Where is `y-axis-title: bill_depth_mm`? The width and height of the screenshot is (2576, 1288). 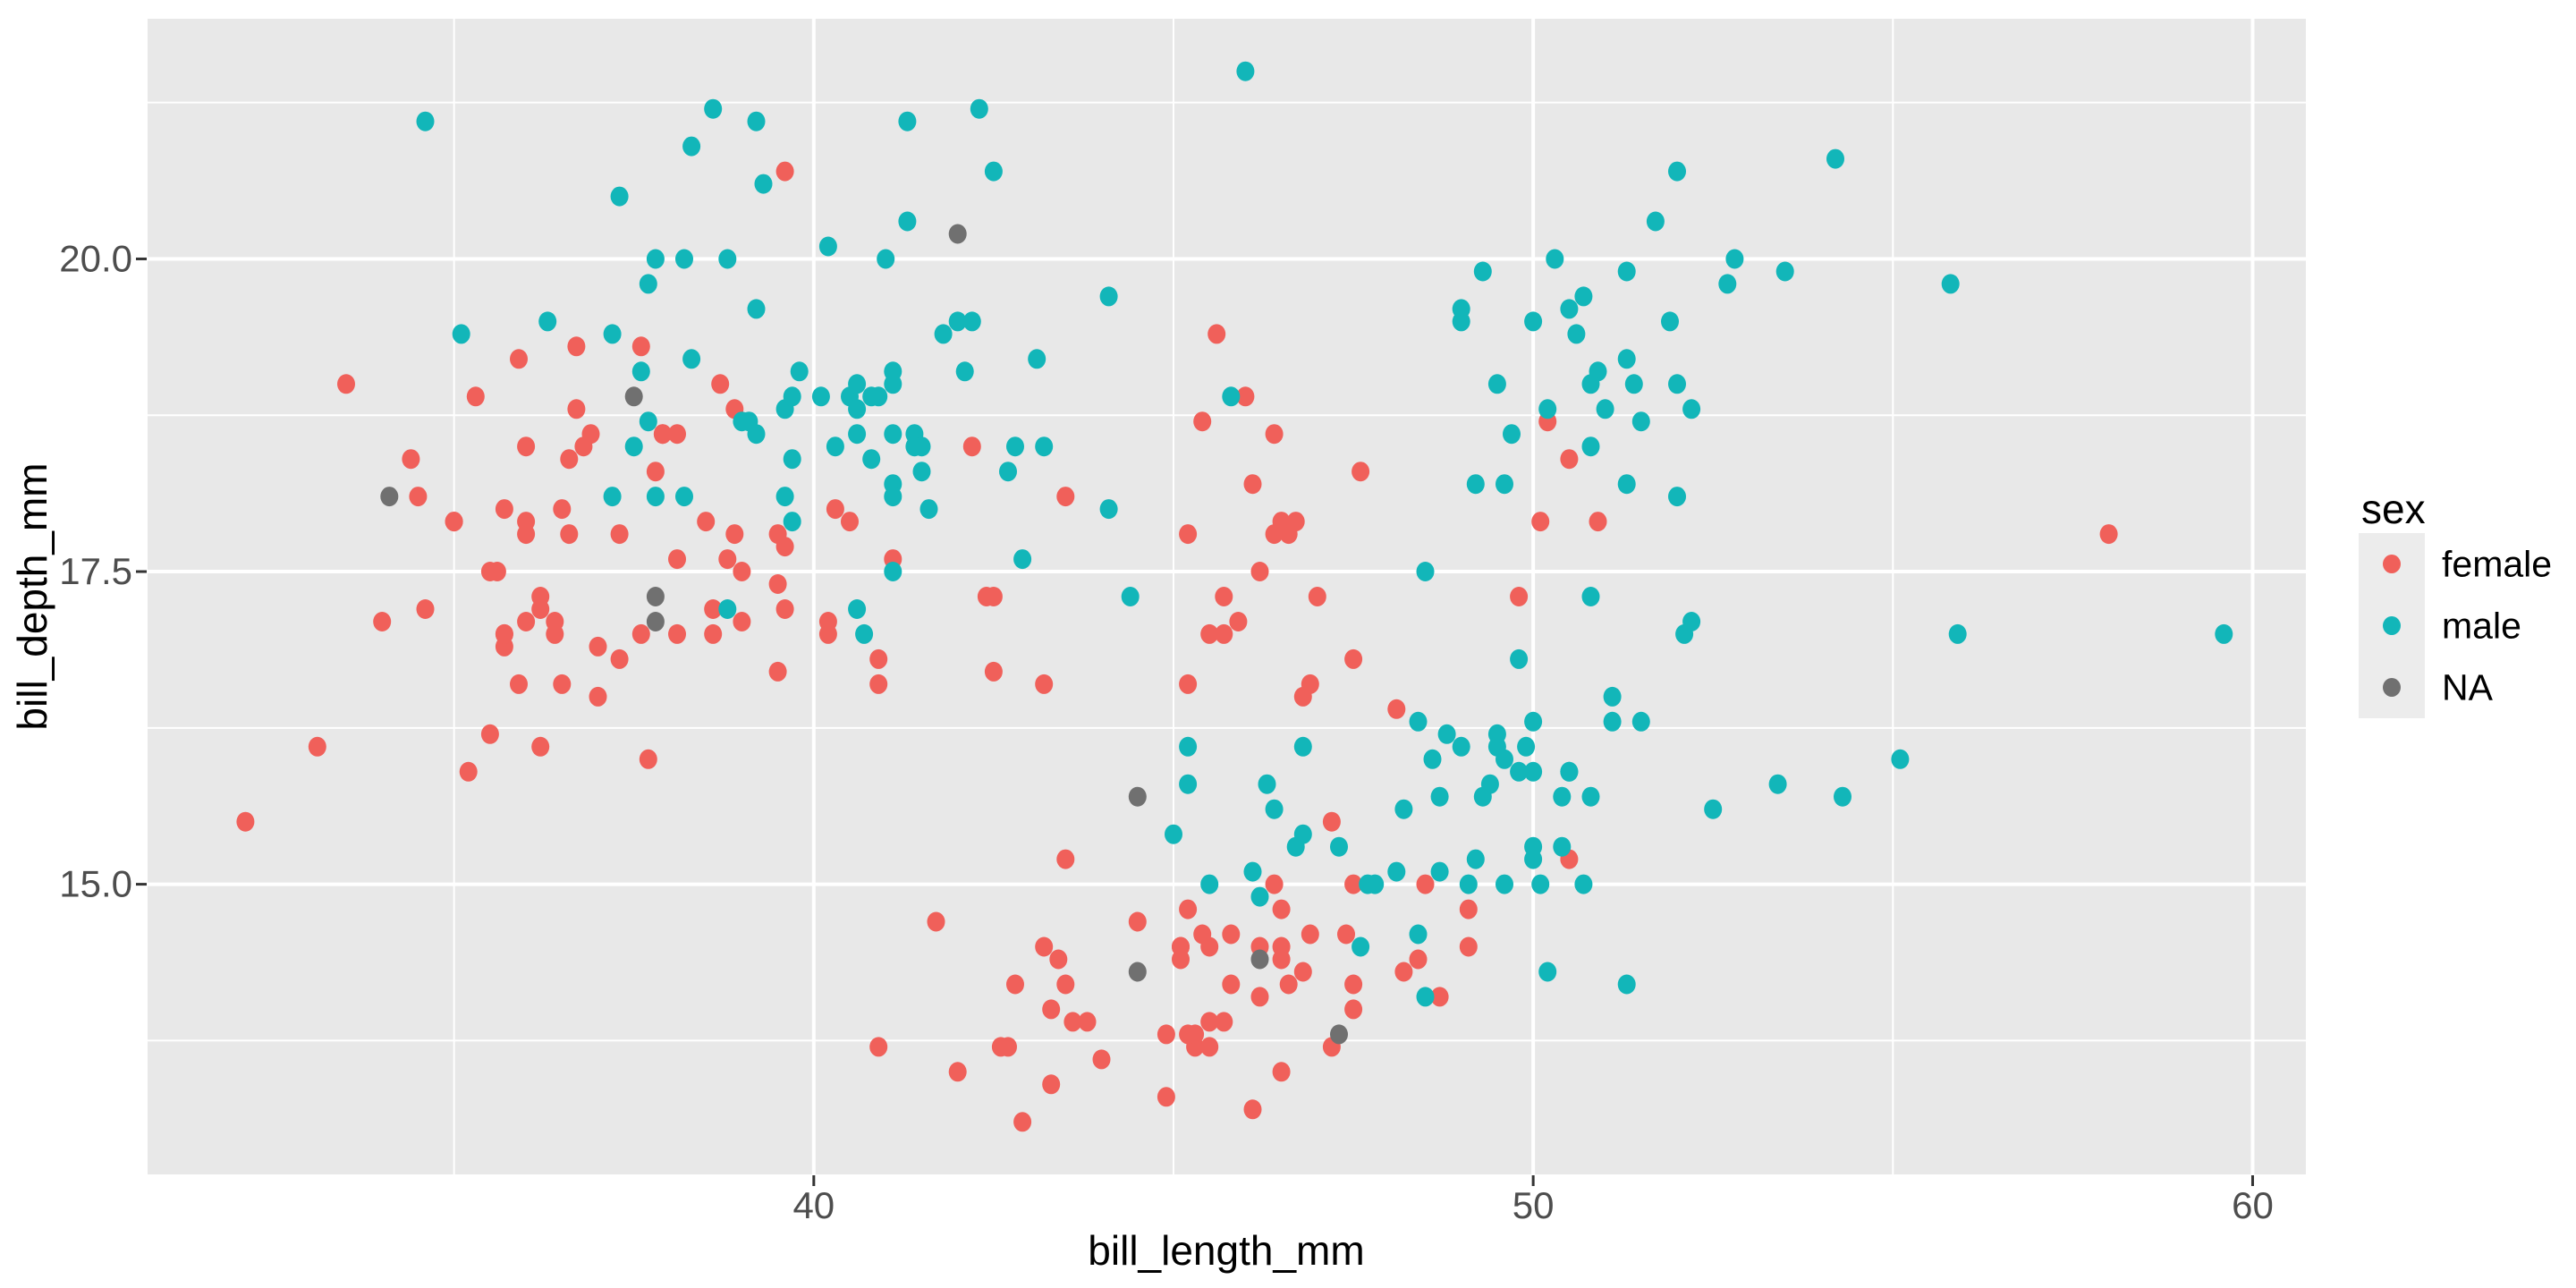 y-axis-title: bill_depth_mm is located at coordinates (32, 596).